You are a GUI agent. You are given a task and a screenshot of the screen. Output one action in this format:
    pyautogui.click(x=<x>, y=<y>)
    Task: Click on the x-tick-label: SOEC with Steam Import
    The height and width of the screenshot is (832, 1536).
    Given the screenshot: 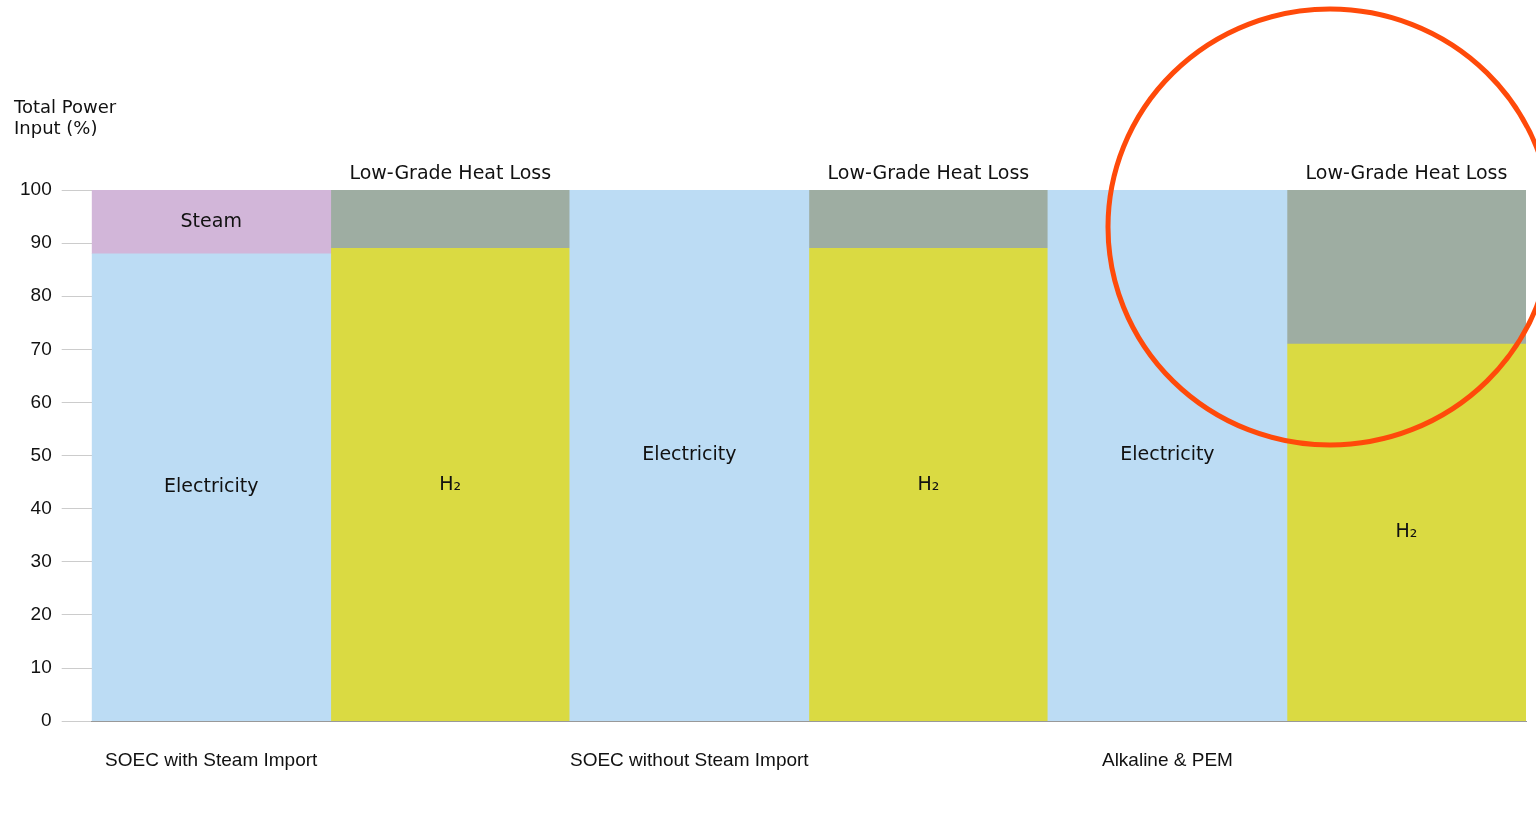 What is the action you would take?
    pyautogui.click(x=212, y=759)
    